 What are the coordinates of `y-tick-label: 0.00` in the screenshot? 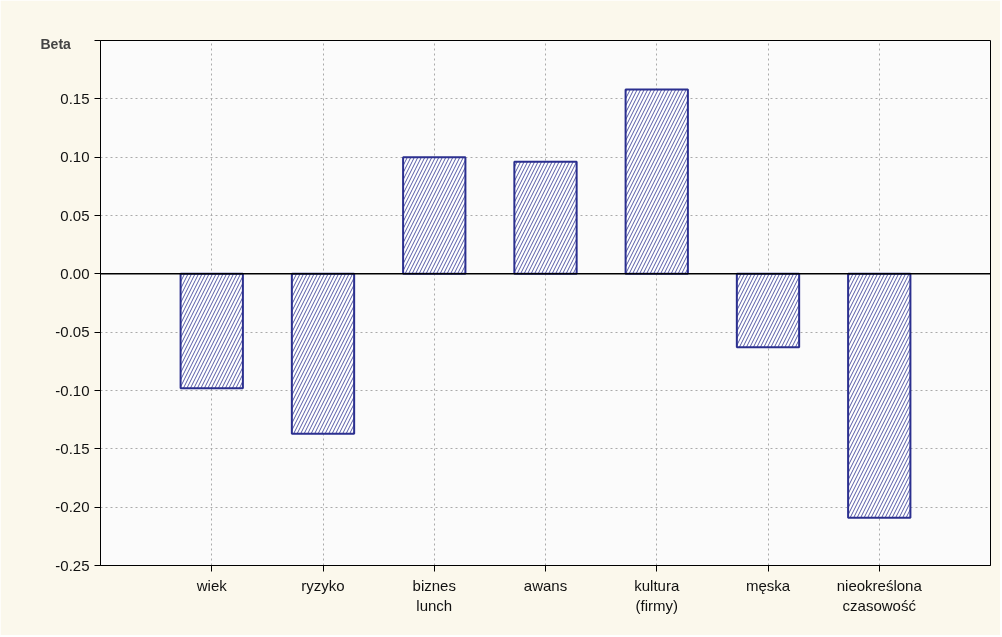 It's located at (75, 273).